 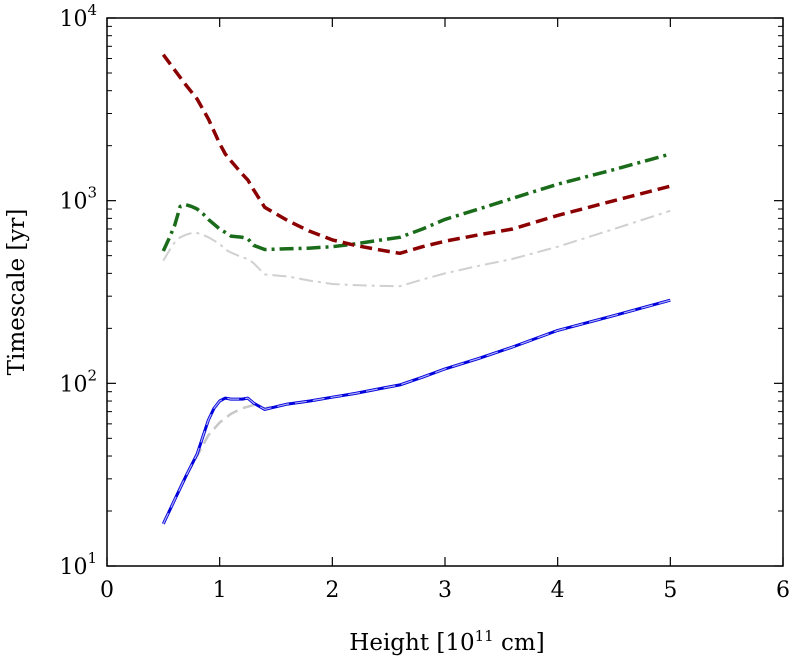 What do you see at coordinates (92, 10) in the screenshot?
I see `y-tick-label-exponent: 4` at bounding box center [92, 10].